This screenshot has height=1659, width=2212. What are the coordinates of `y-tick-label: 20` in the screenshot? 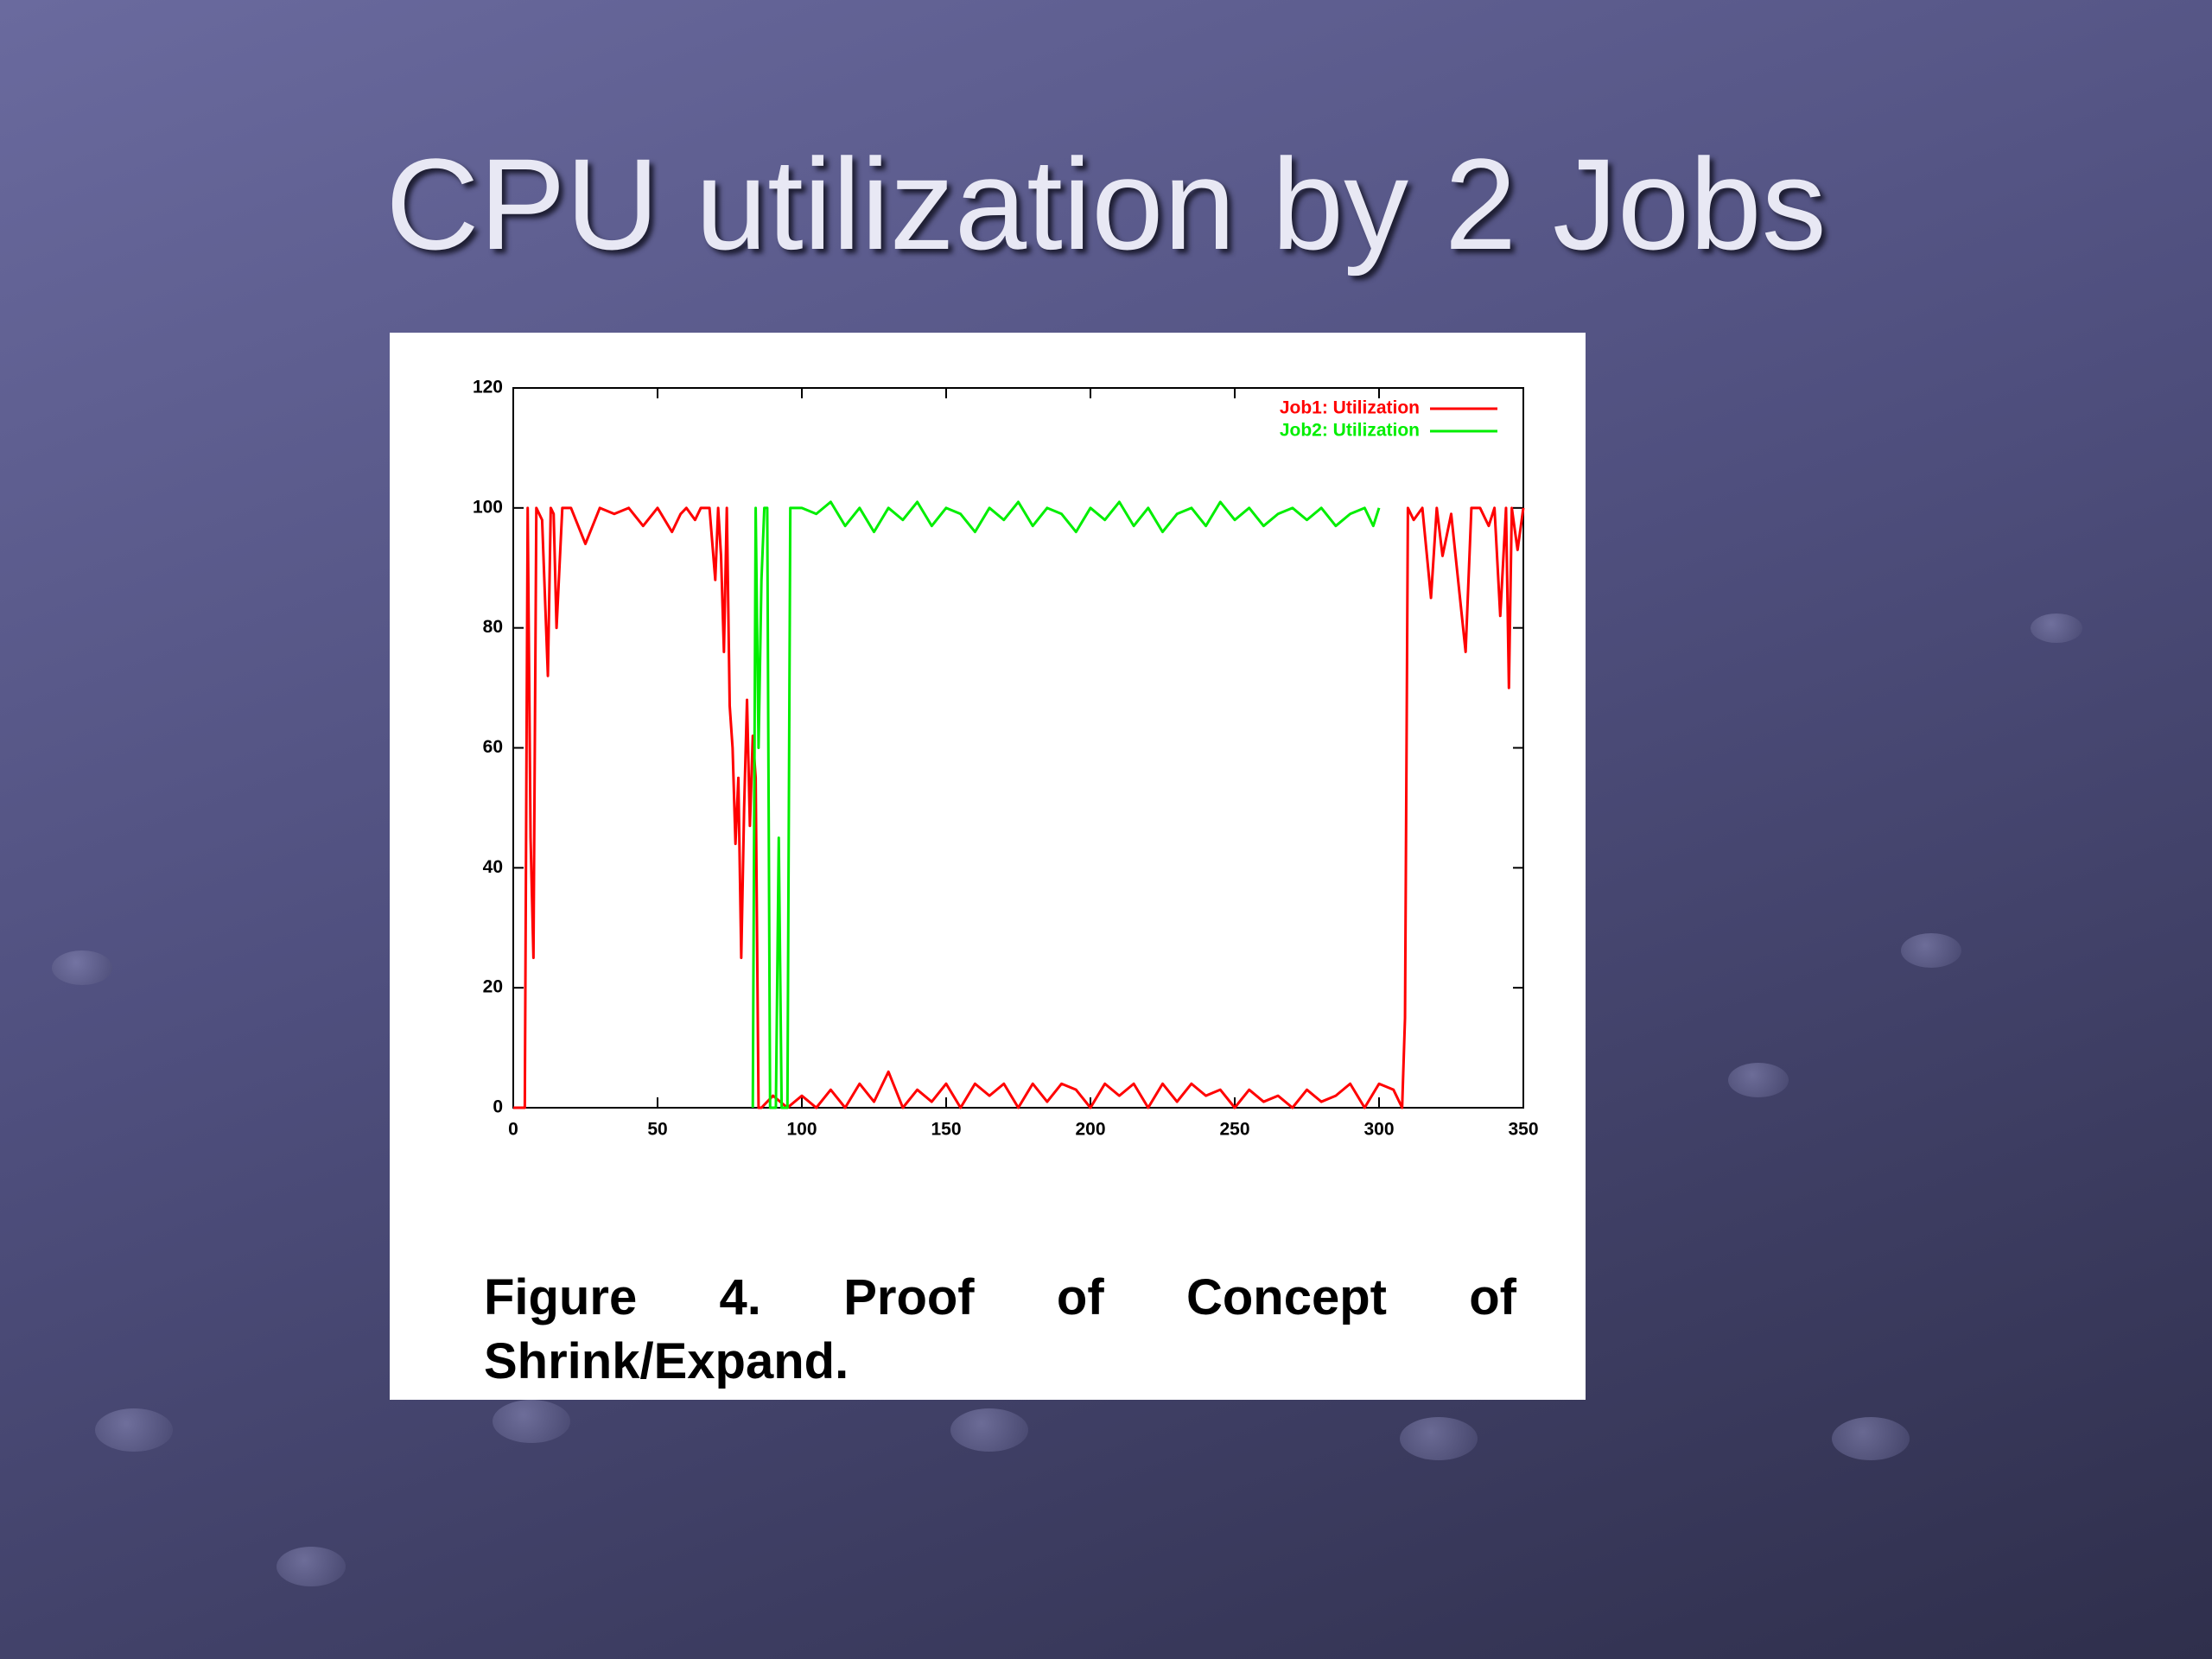 It's located at (493, 987).